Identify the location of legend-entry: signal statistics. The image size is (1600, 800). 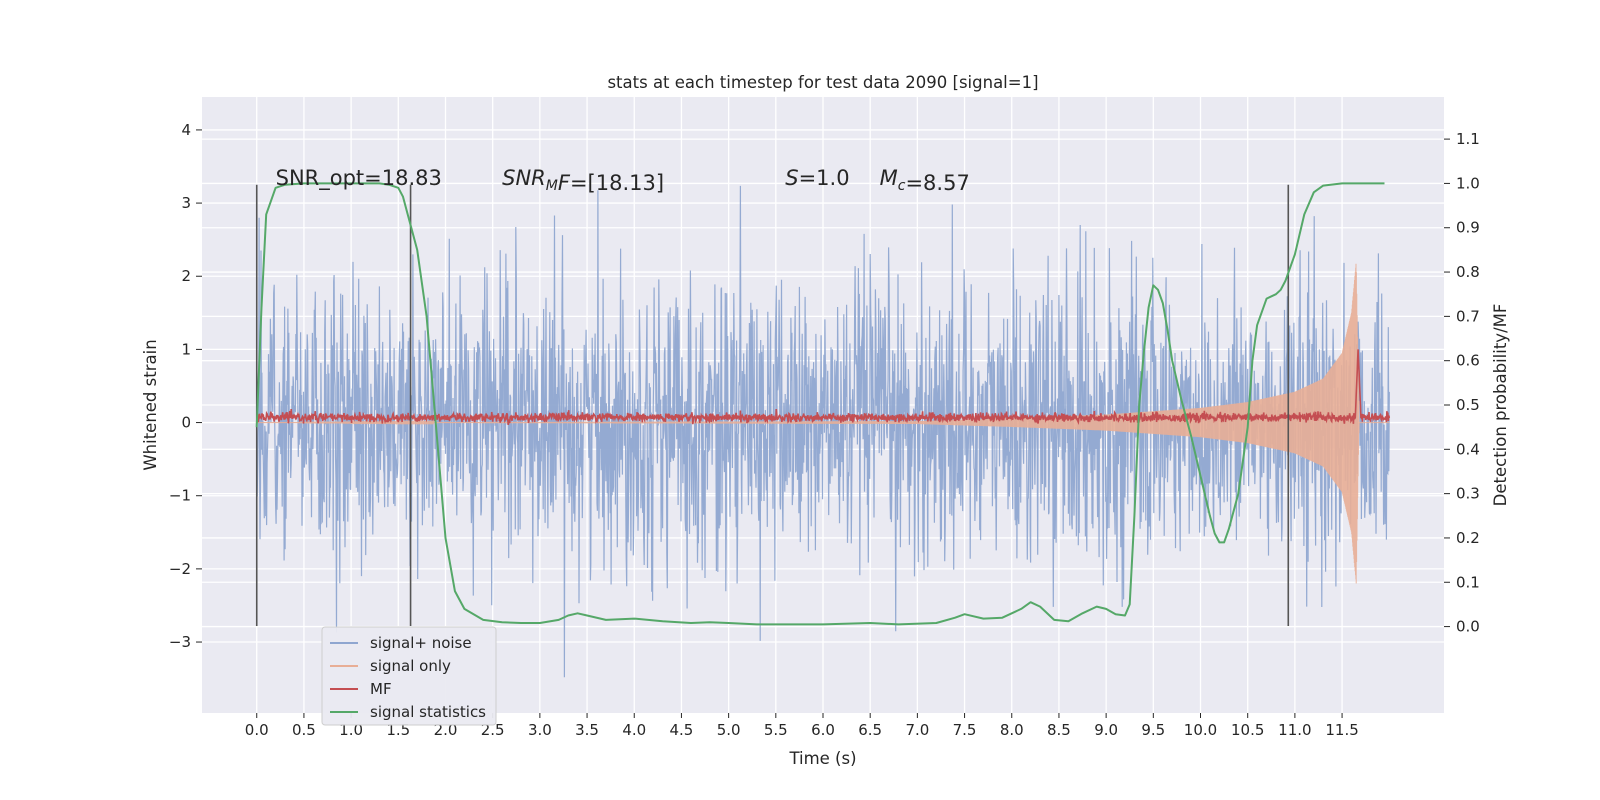
(428, 712).